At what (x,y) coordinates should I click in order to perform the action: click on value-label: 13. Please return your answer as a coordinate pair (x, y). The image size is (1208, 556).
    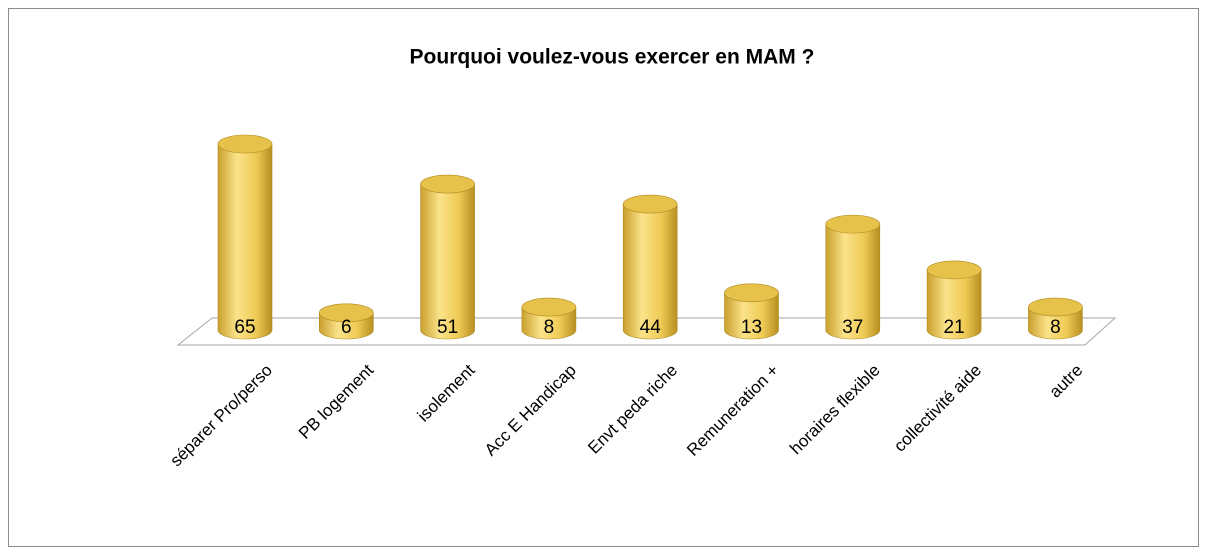
    Looking at the image, I should click on (751, 327).